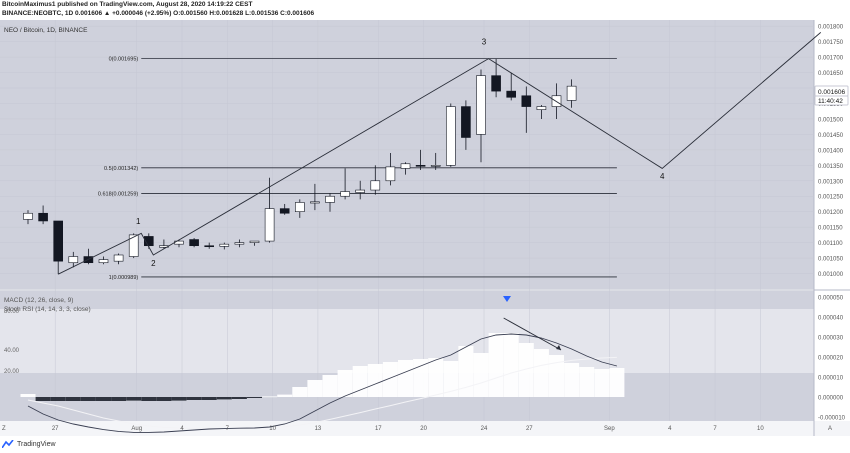  What do you see at coordinates (832, 419) in the screenshot?
I see `macd-tick-label: -0.000010` at bounding box center [832, 419].